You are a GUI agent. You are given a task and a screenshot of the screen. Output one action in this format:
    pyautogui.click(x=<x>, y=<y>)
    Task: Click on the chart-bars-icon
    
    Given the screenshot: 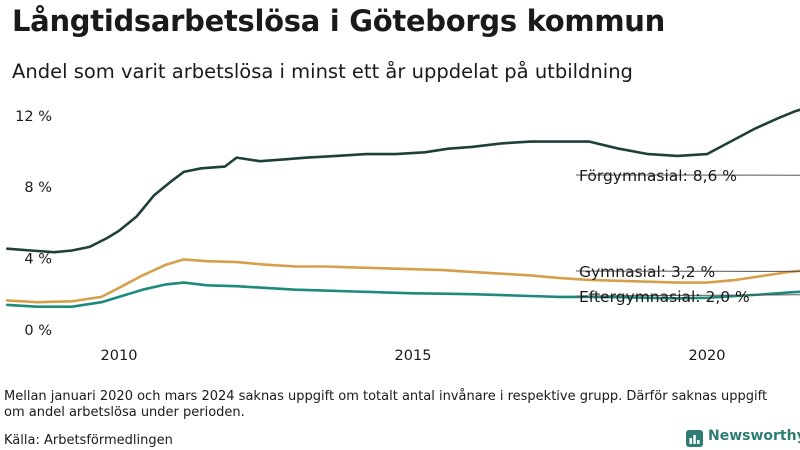 What is the action you would take?
    pyautogui.click(x=694, y=438)
    